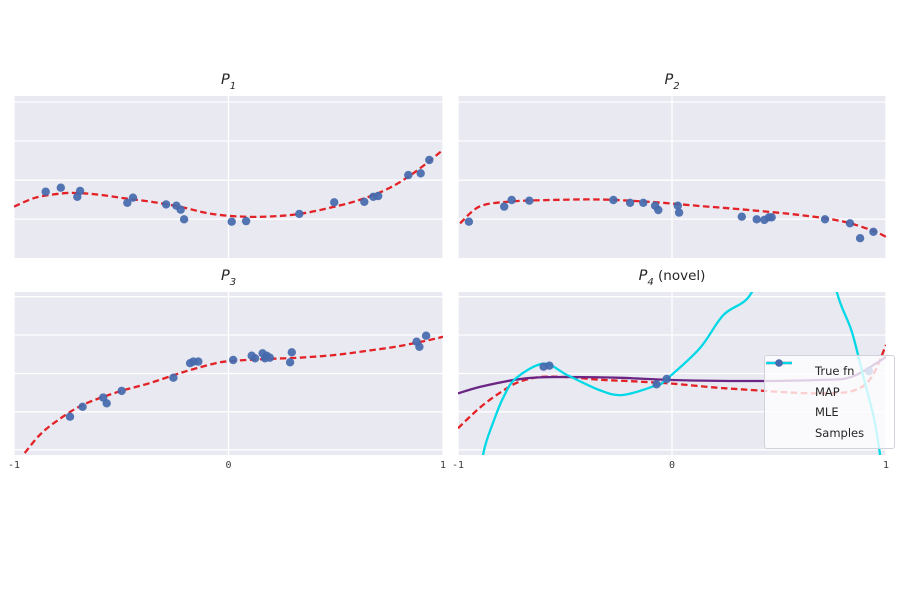 The height and width of the screenshot is (600, 900). I want to click on subplot-p1: P1, so click(228, 165).